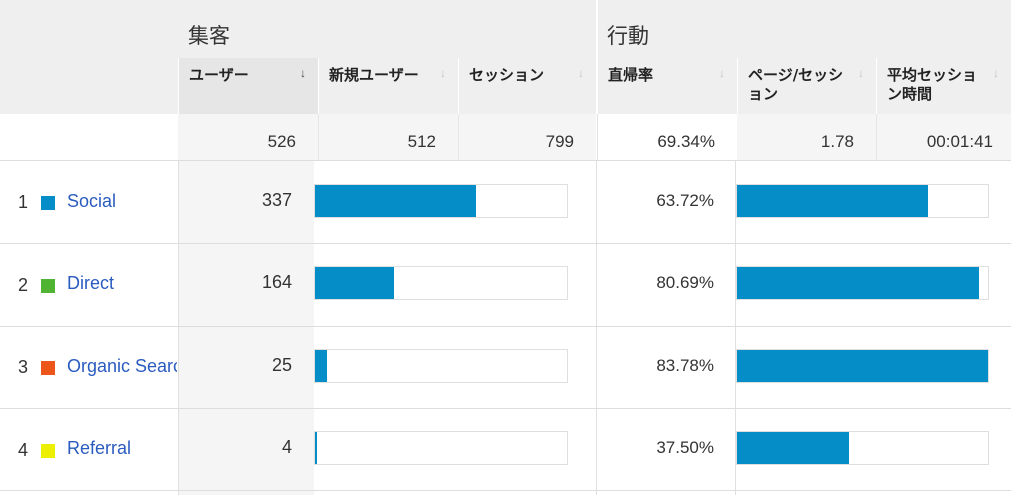 The image size is (1011, 495). Describe the element at coordinates (286, 447) in the screenshot. I see `users-value: 4` at that location.